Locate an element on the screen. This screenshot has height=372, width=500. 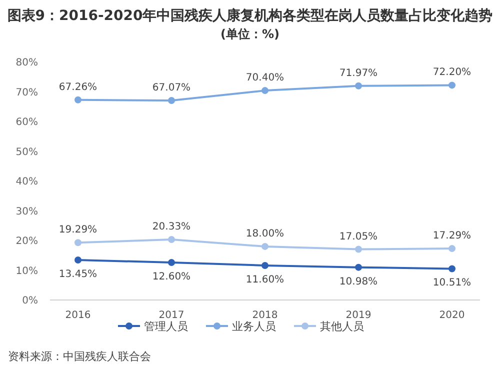
chart-title: 图表9：2016-2020年中国残疾人康复机构各类型在岗人员数量占比变化趋势 is located at coordinates (250, 15).